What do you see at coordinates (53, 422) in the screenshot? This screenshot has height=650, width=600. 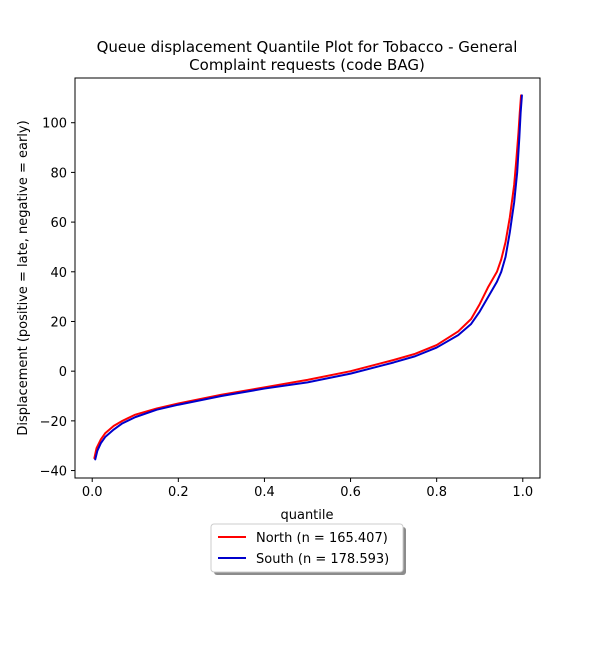 I see `y-tick-label: −20` at bounding box center [53, 422].